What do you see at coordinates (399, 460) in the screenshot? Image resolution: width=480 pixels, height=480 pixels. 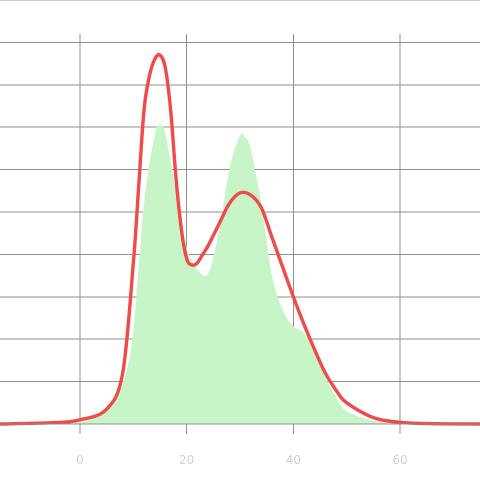 I see `x-tick-label-3: 60` at bounding box center [399, 460].